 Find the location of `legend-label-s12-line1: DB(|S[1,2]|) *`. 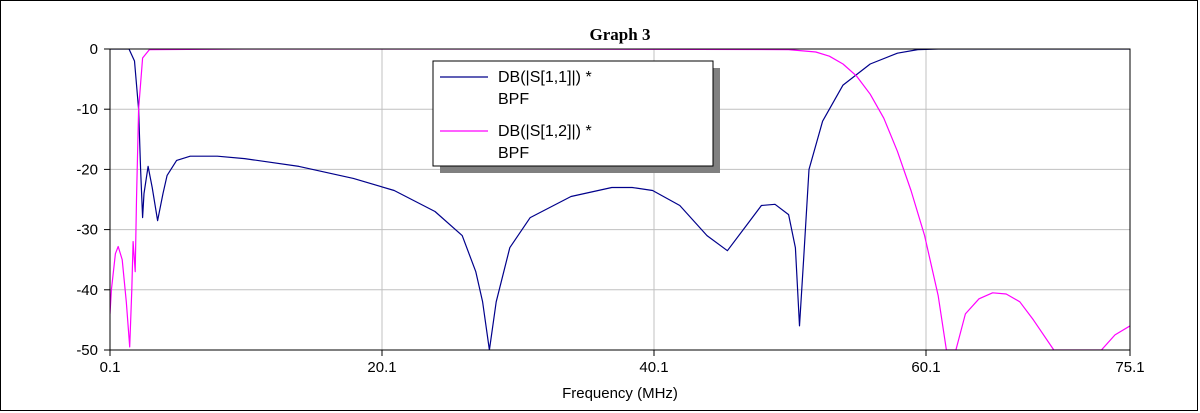

legend-label-s12-line1: DB(|S[1,2]|) * is located at coordinates (545, 131).